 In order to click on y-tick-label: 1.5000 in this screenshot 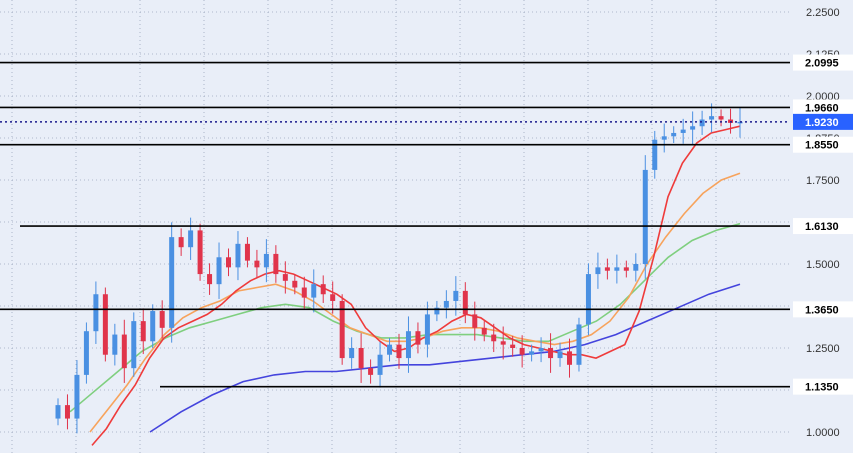, I will do `click(823, 265)`.